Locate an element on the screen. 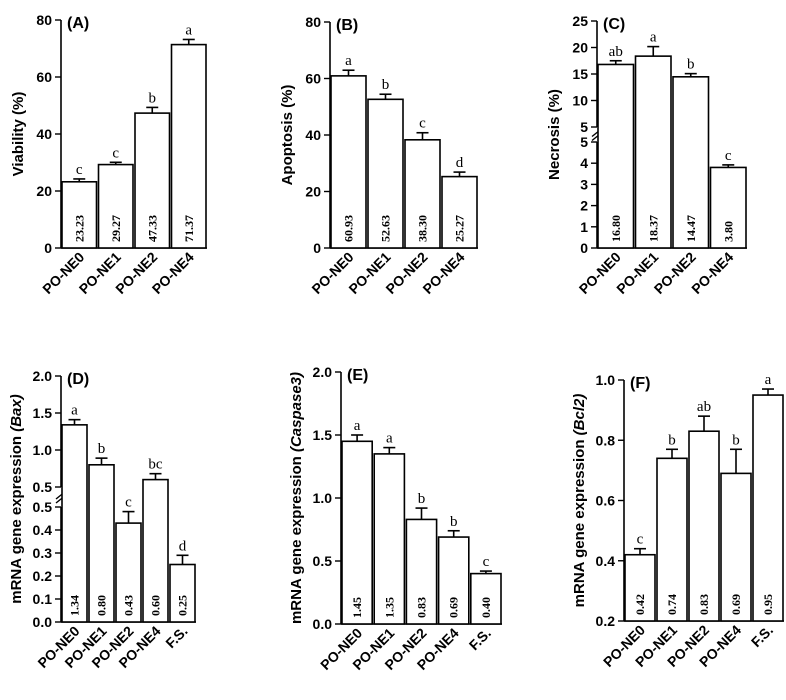 This screenshot has width=786, height=700. significance-letter: bc is located at coordinates (155, 465).